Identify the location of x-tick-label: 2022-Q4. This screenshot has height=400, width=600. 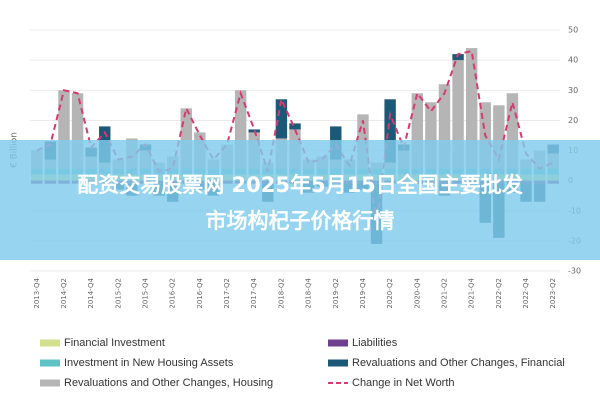
(526, 292).